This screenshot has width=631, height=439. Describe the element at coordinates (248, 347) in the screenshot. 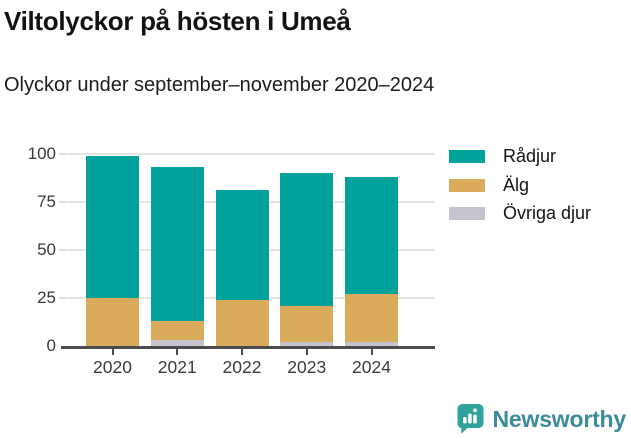

I see `x-axis-line` at that location.